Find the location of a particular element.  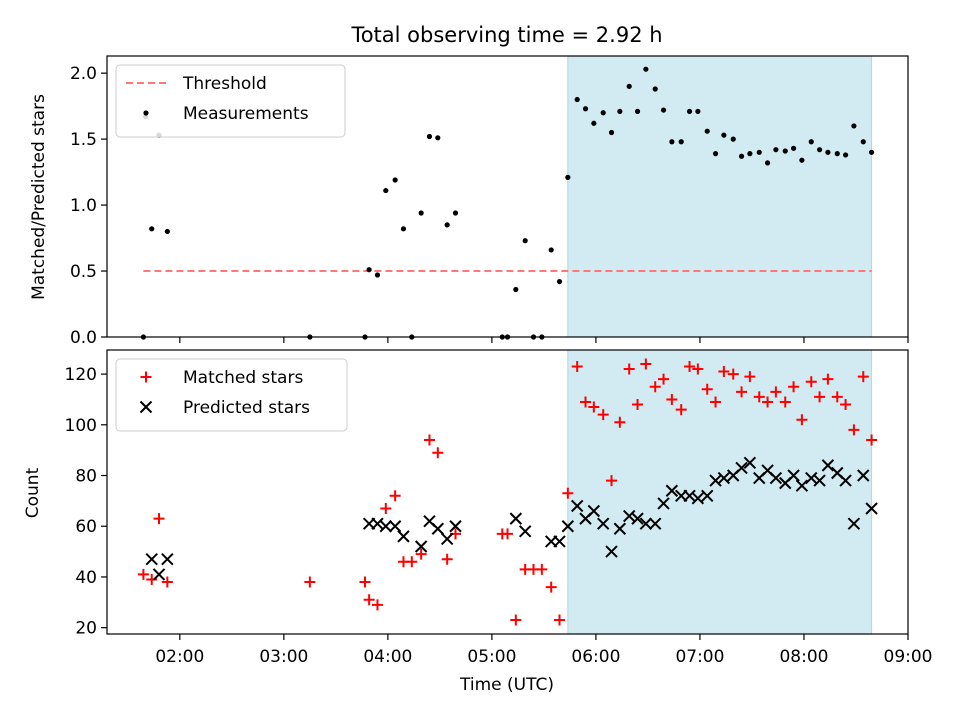

legend: Threshold Measurements is located at coordinates (230, 101).